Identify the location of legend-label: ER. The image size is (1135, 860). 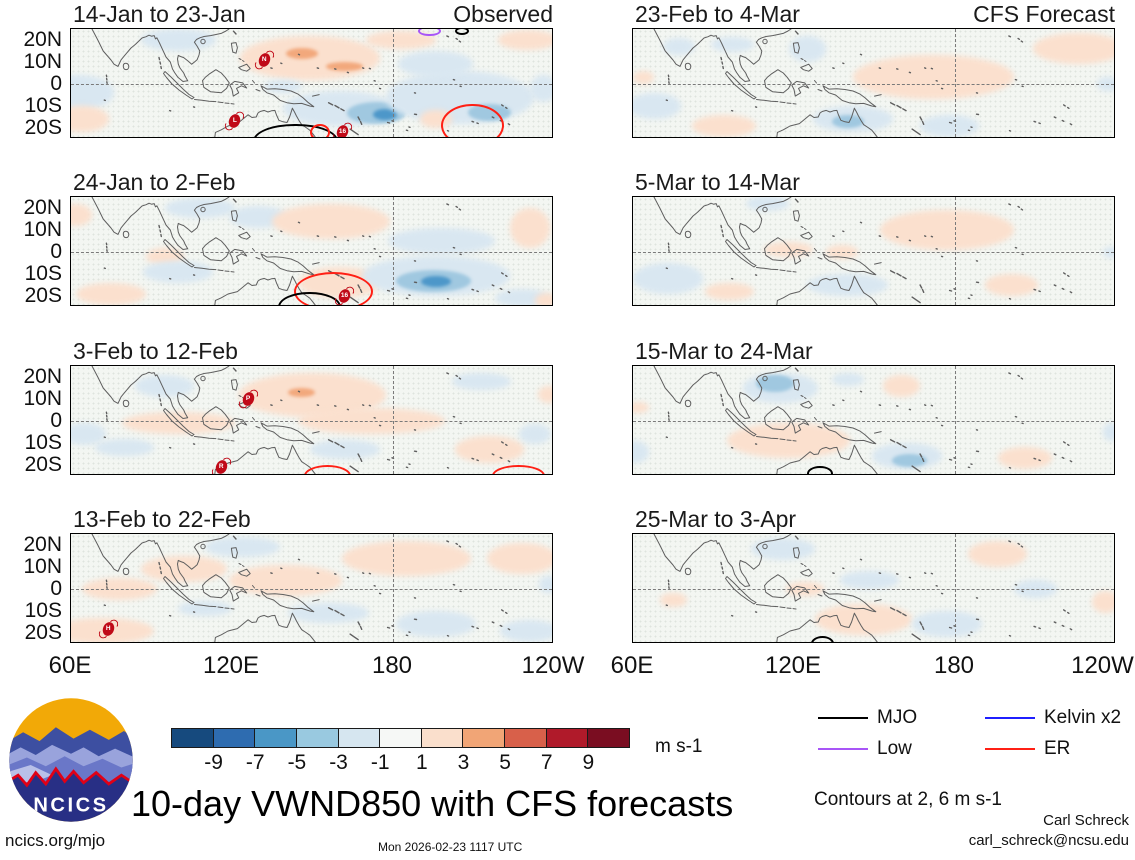
(1057, 748).